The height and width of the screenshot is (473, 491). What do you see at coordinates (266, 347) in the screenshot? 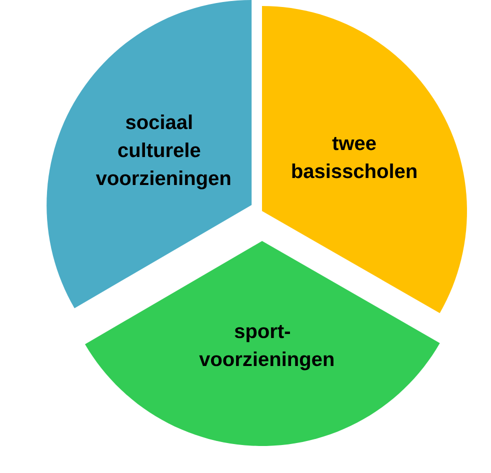
I see `slice-label: sport-voorzieningen` at bounding box center [266, 347].